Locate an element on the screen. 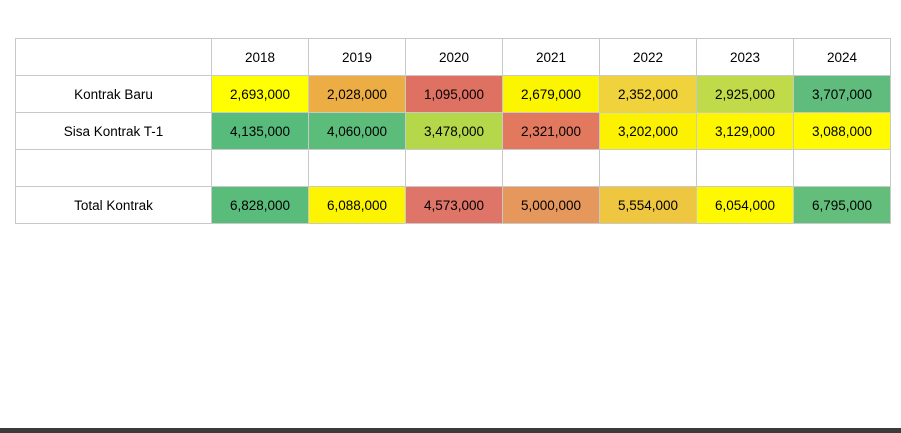  year-header: 2020 is located at coordinates (454, 57).